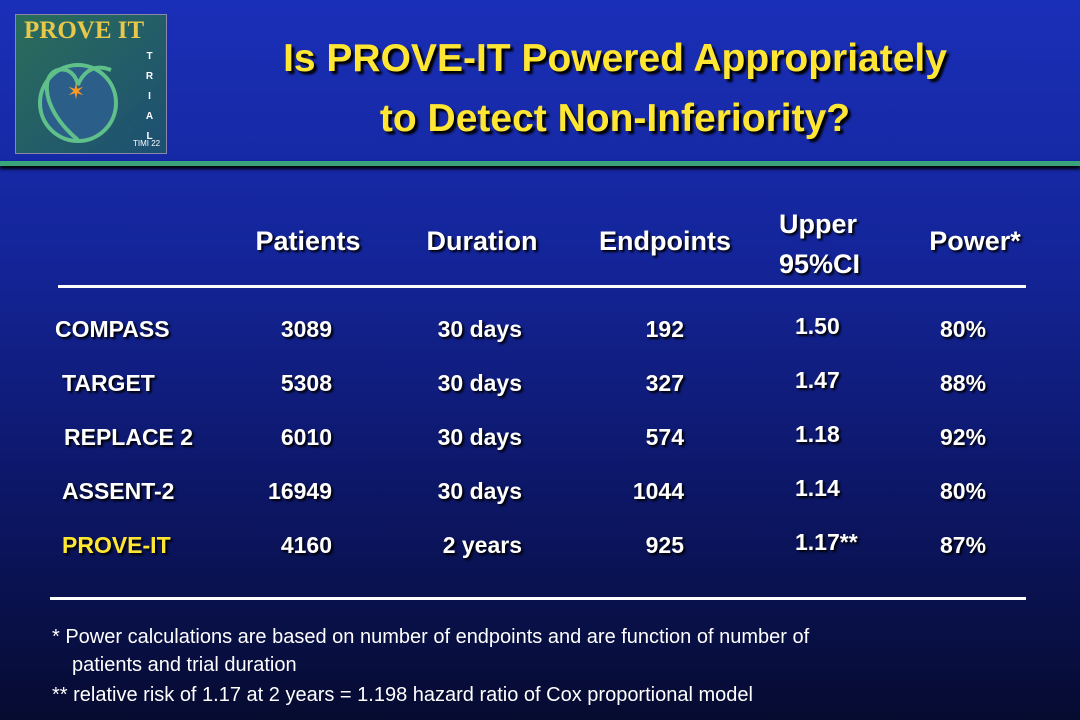 This screenshot has width=1080, height=720. What do you see at coordinates (306, 383) in the screenshot?
I see `table-cell: 5308` at bounding box center [306, 383].